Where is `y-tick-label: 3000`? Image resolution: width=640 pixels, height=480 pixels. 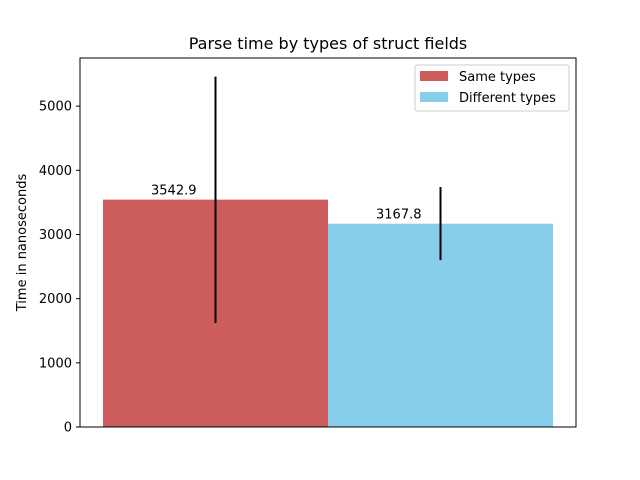 y-tick-label: 3000 is located at coordinates (55, 235).